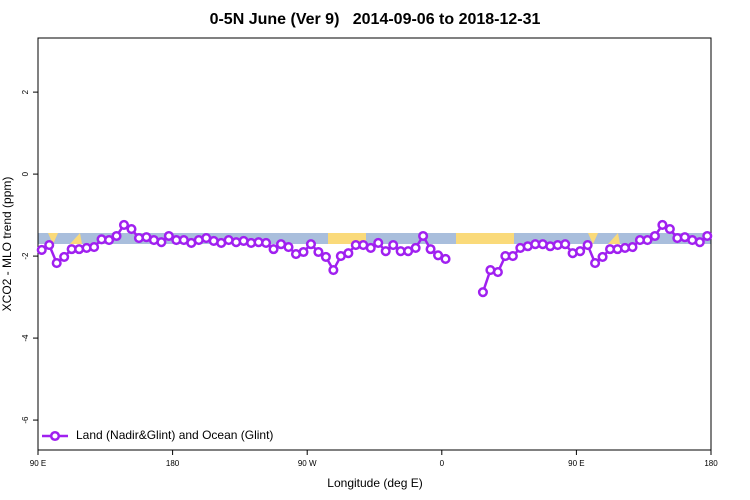 This screenshot has width=750, height=500. Describe the element at coordinates (307, 463) in the screenshot. I see `x-tick-label: 90 W` at that location.